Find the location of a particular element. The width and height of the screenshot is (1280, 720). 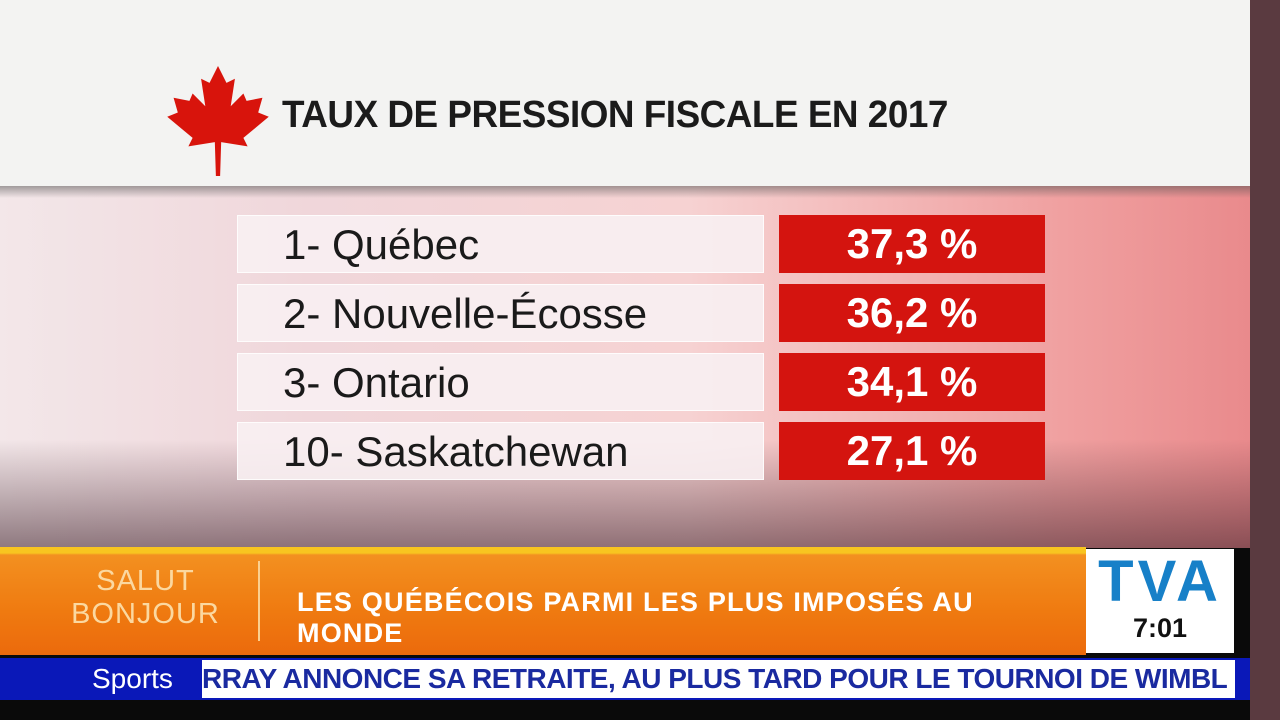

maple-leaf-icon is located at coordinates (218, 121).